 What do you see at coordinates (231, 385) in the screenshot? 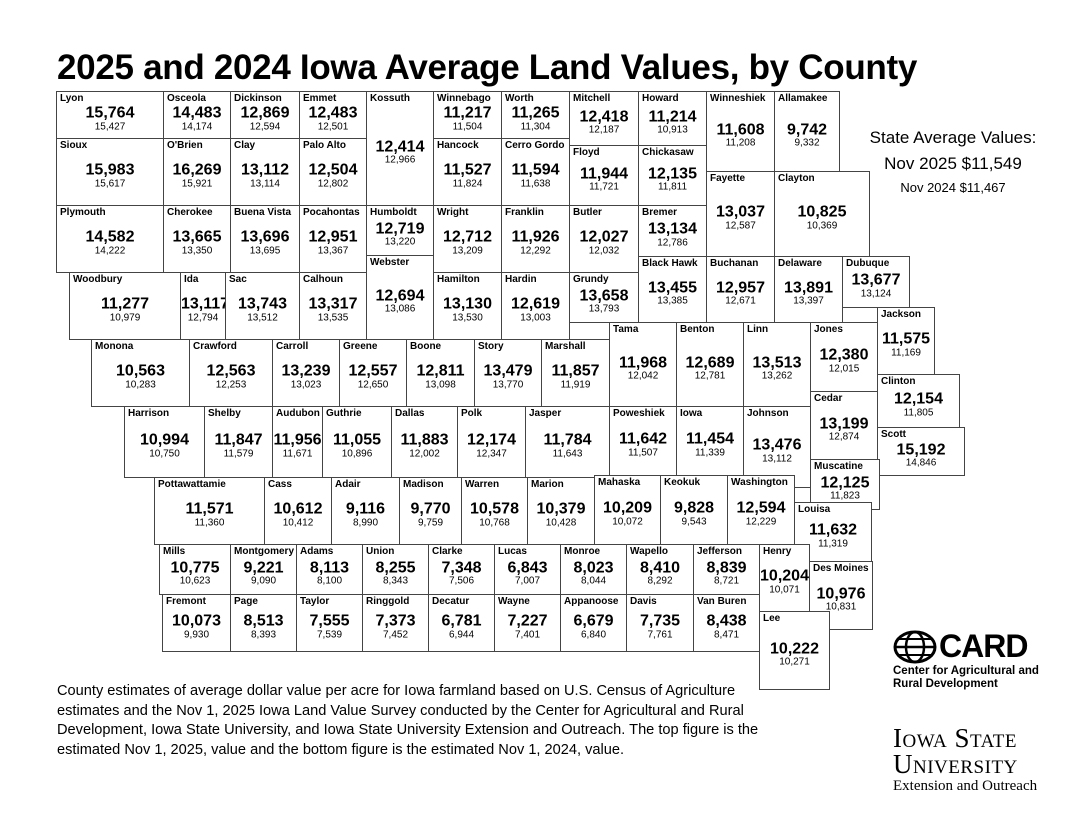
I see `value-2024: 12,253` at bounding box center [231, 385].